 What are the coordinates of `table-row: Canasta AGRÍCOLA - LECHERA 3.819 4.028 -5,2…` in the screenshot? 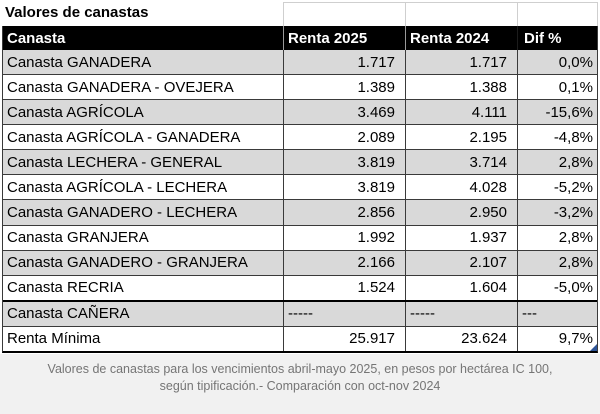 It's located at (300, 188).